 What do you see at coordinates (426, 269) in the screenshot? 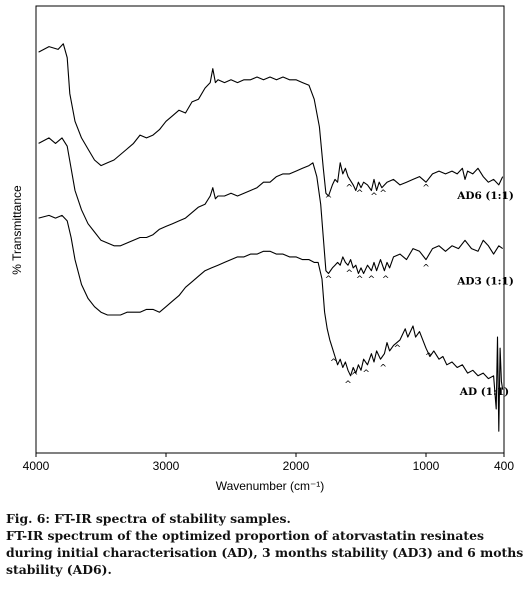
I see `peak-marker-11: ^` at bounding box center [426, 269].